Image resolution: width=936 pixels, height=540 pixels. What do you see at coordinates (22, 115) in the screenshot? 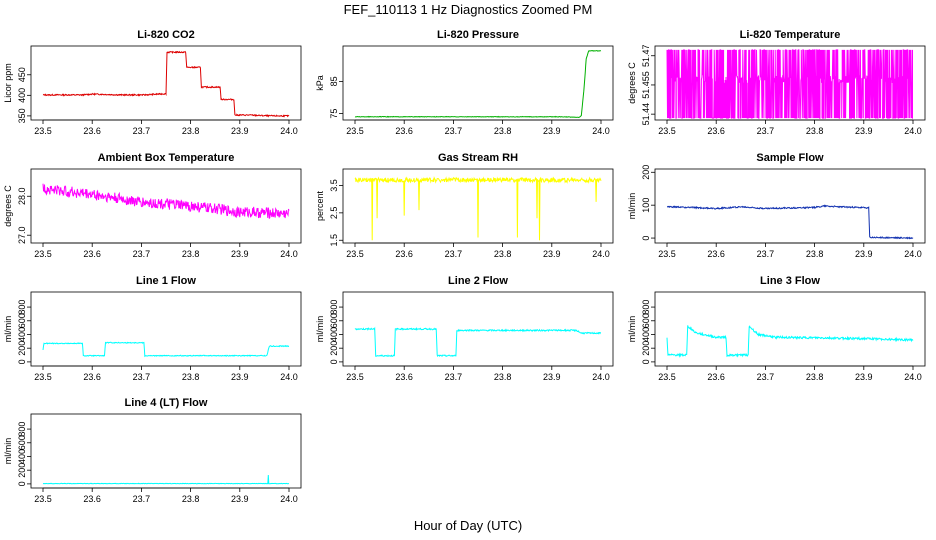
I see `y-tick-label: 350` at bounding box center [22, 115].